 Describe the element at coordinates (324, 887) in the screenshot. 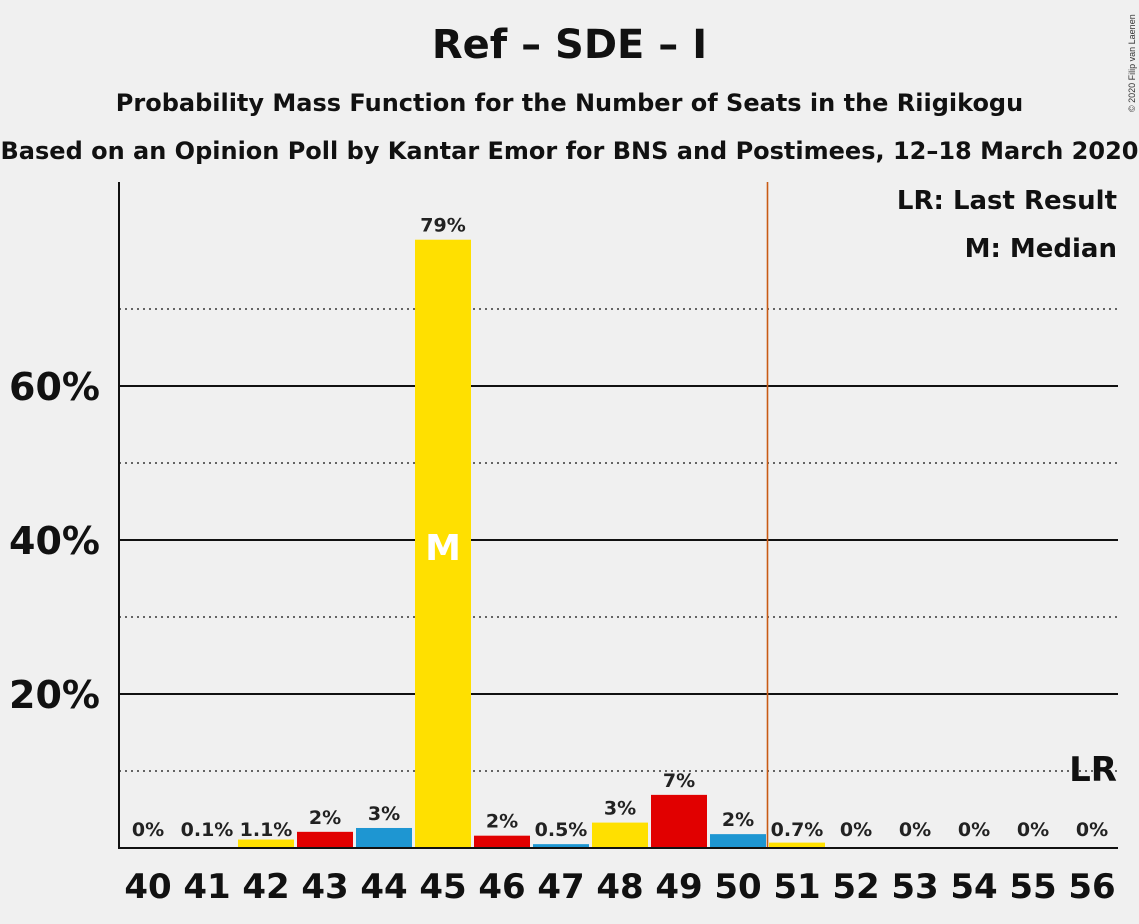

I see `x-tick-label: 43` at that location.